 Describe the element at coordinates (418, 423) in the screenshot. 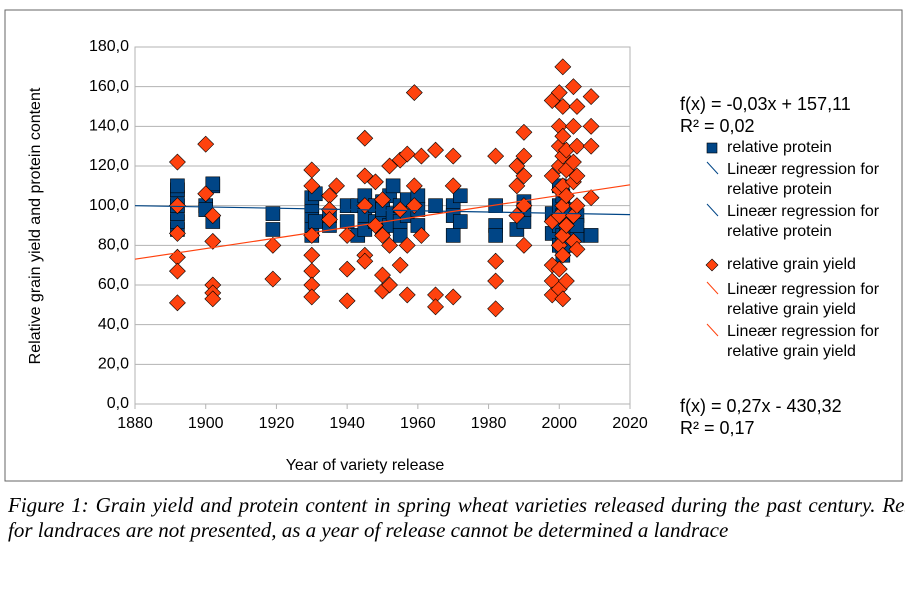

I see `x-tick-label: 1960` at that location.